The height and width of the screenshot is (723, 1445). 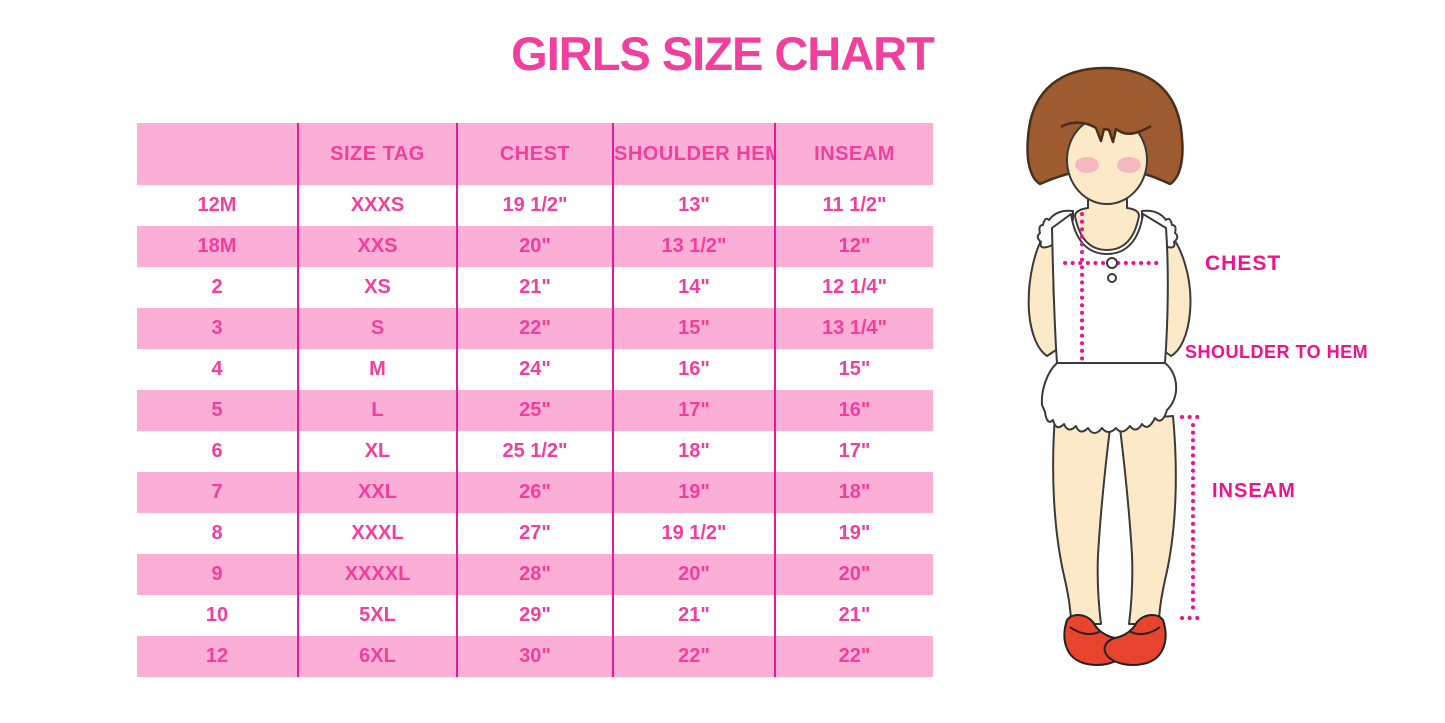 What do you see at coordinates (1087, 165) in the screenshot?
I see `blush-left` at bounding box center [1087, 165].